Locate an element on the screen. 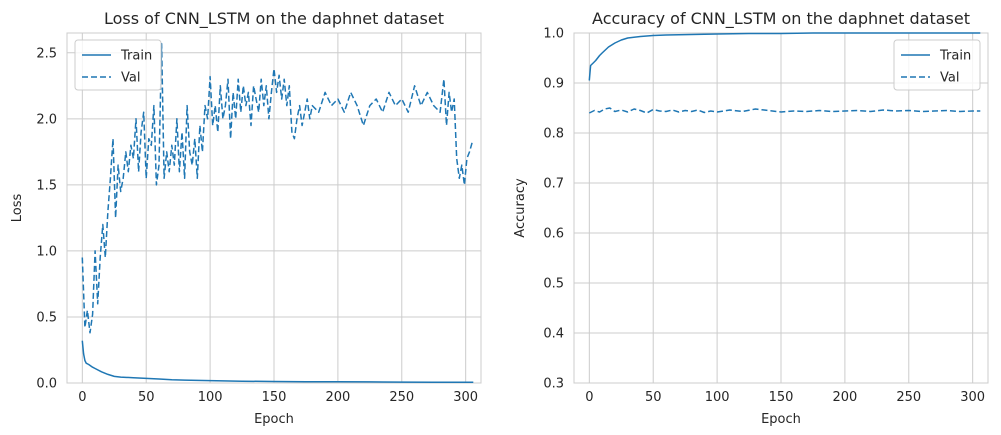 This screenshot has height=435, width=1001. accuracy-x-tick-label: 100 is located at coordinates (717, 397).